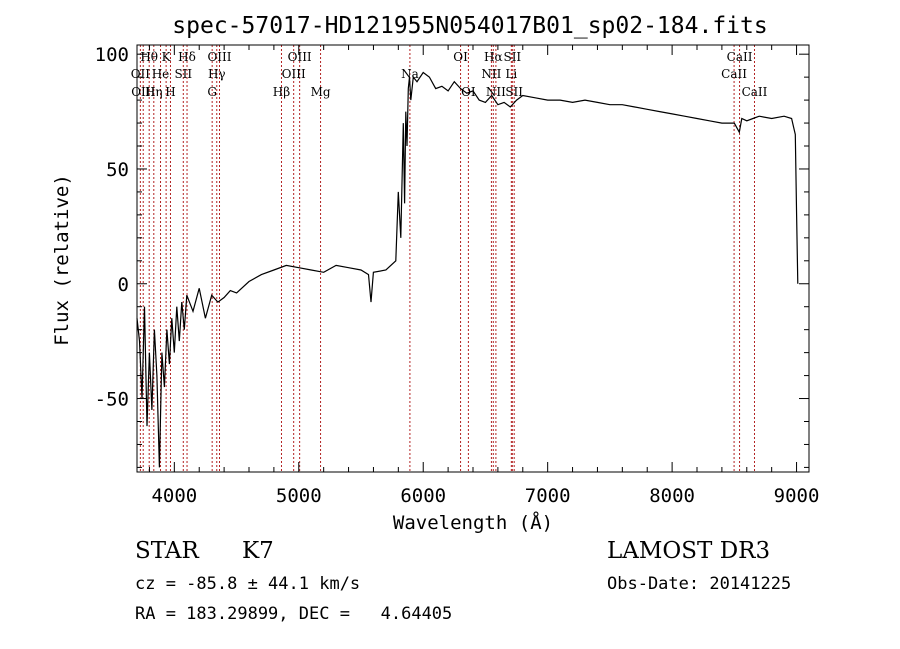  What do you see at coordinates (117, 170) in the screenshot?
I see `y-tick-label: 50` at bounding box center [117, 170].